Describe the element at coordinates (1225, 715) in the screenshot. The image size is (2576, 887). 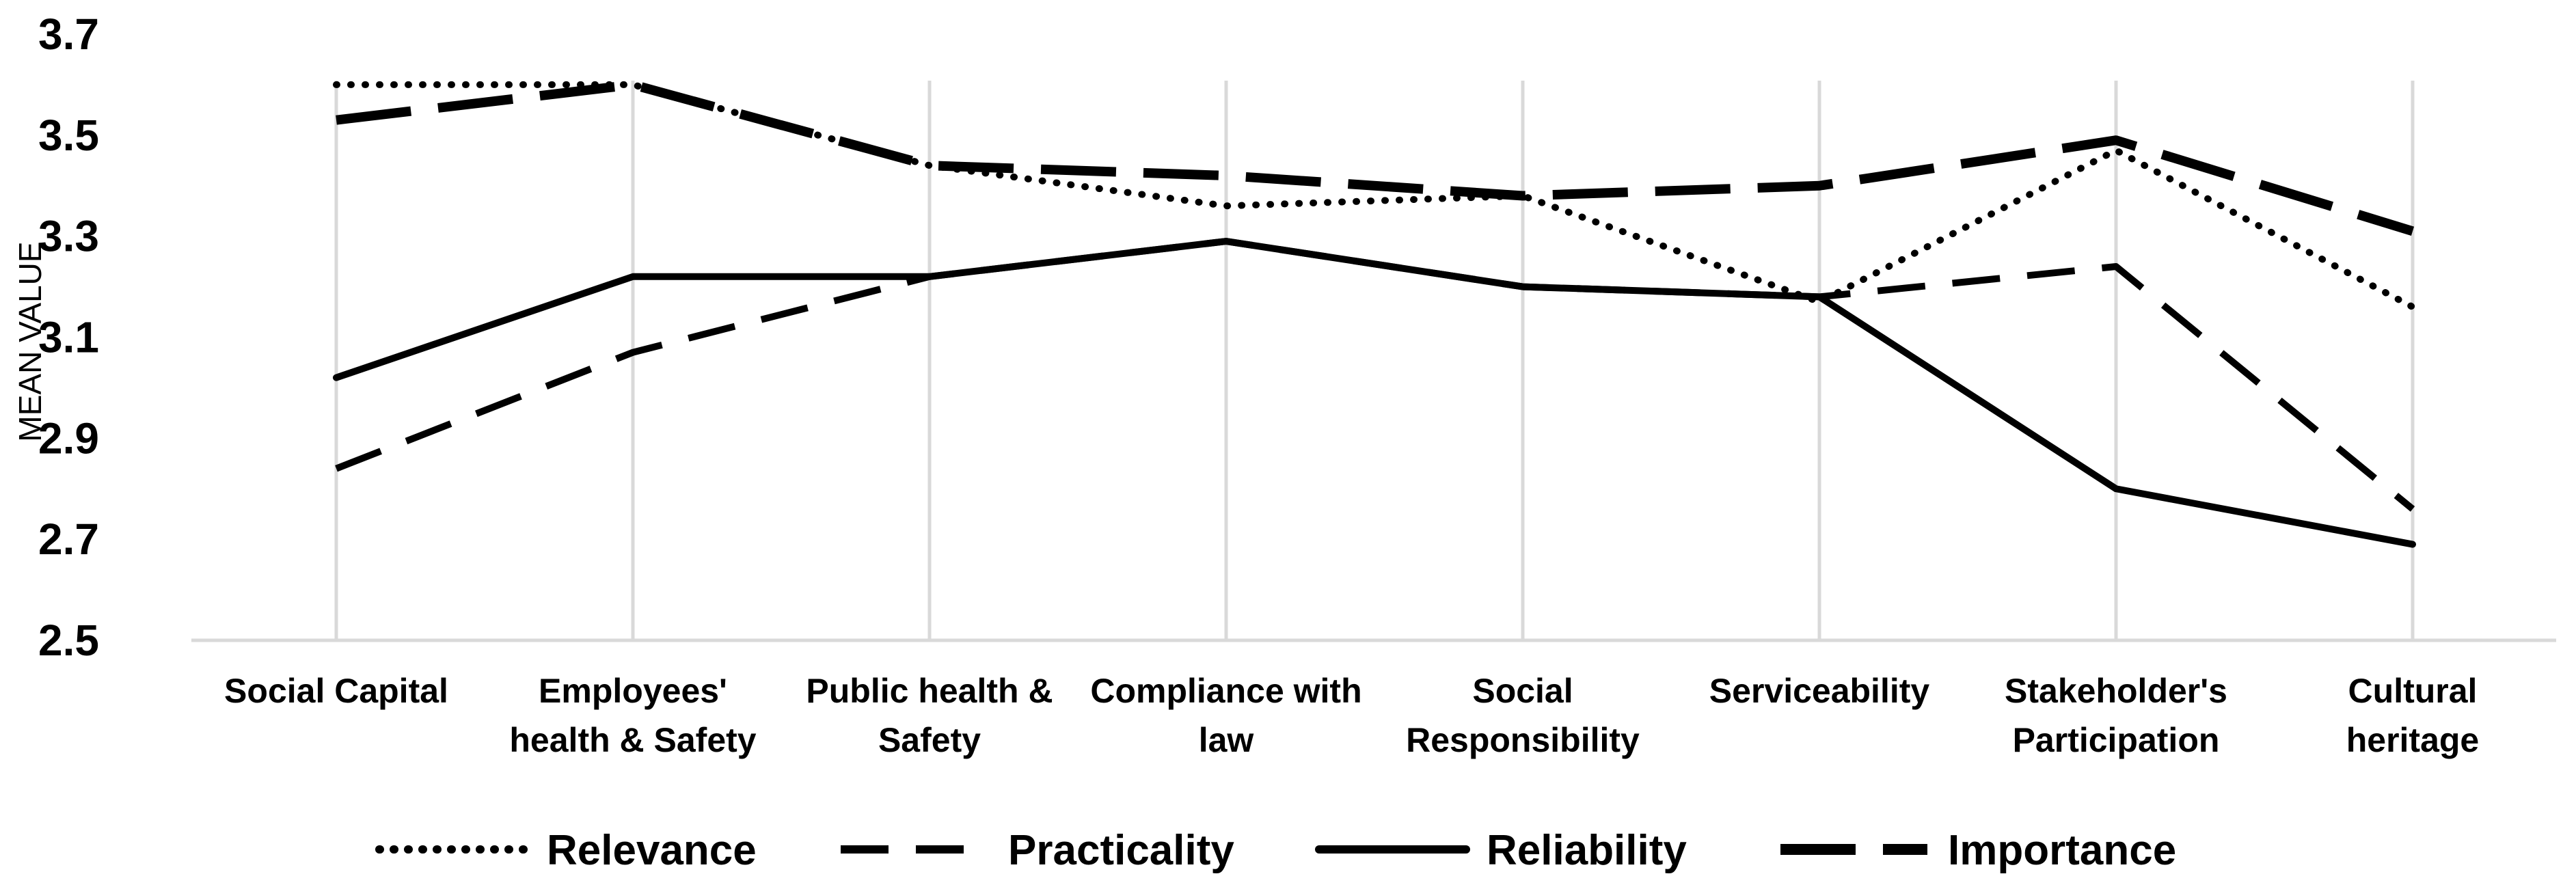
I see `x-tick-label: Compliance with law` at that location.